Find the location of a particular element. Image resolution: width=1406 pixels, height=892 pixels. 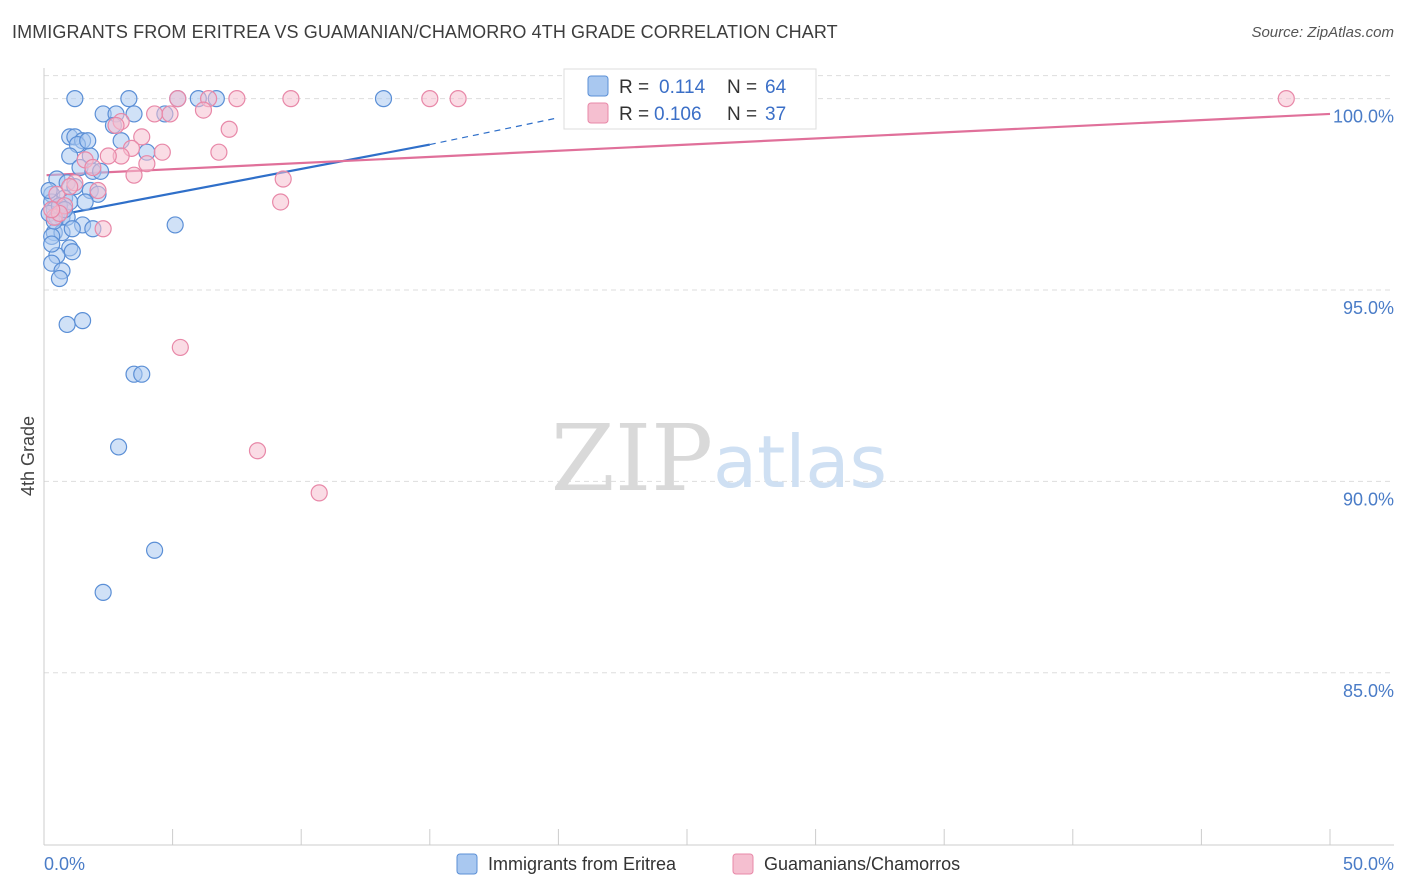

stats-r-label-1: R = is located at coordinates (634, 87).